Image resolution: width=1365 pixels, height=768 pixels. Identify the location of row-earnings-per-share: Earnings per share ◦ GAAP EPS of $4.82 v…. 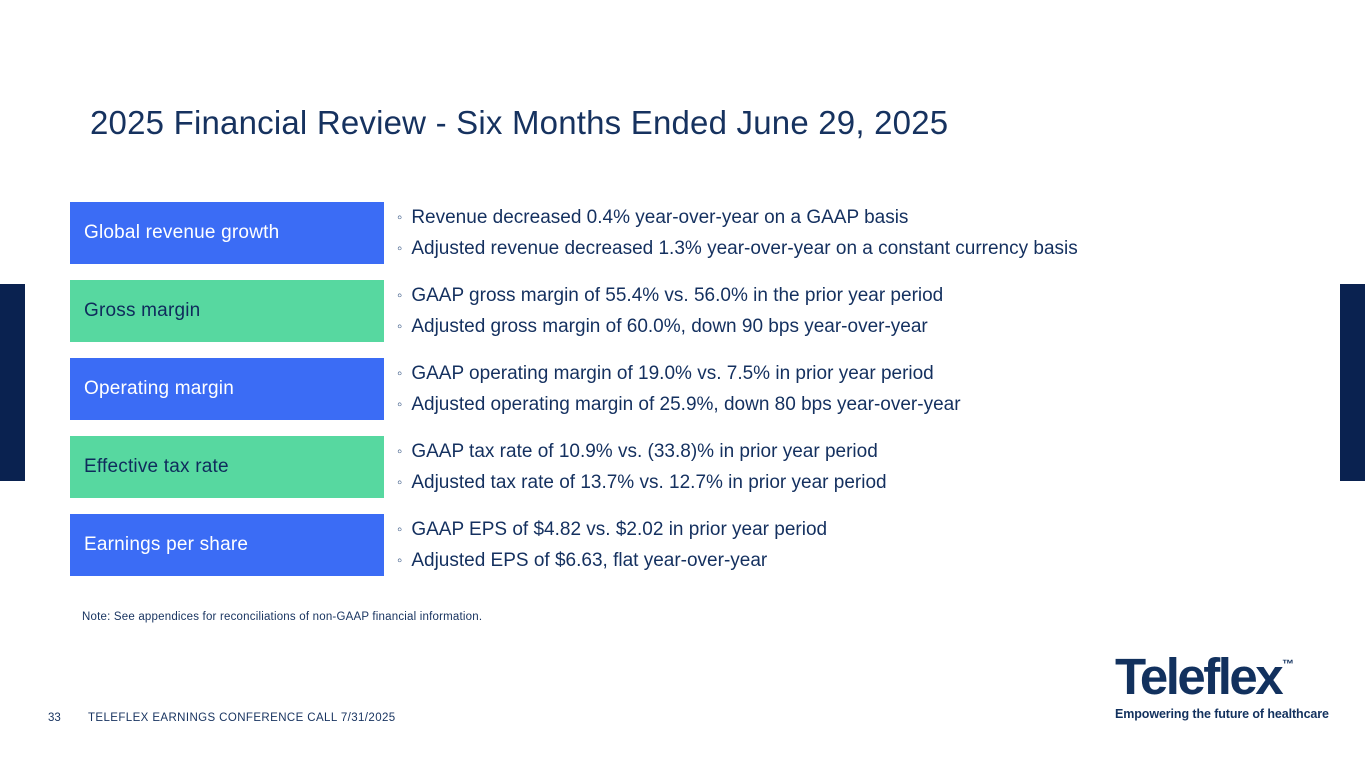
(574, 545).